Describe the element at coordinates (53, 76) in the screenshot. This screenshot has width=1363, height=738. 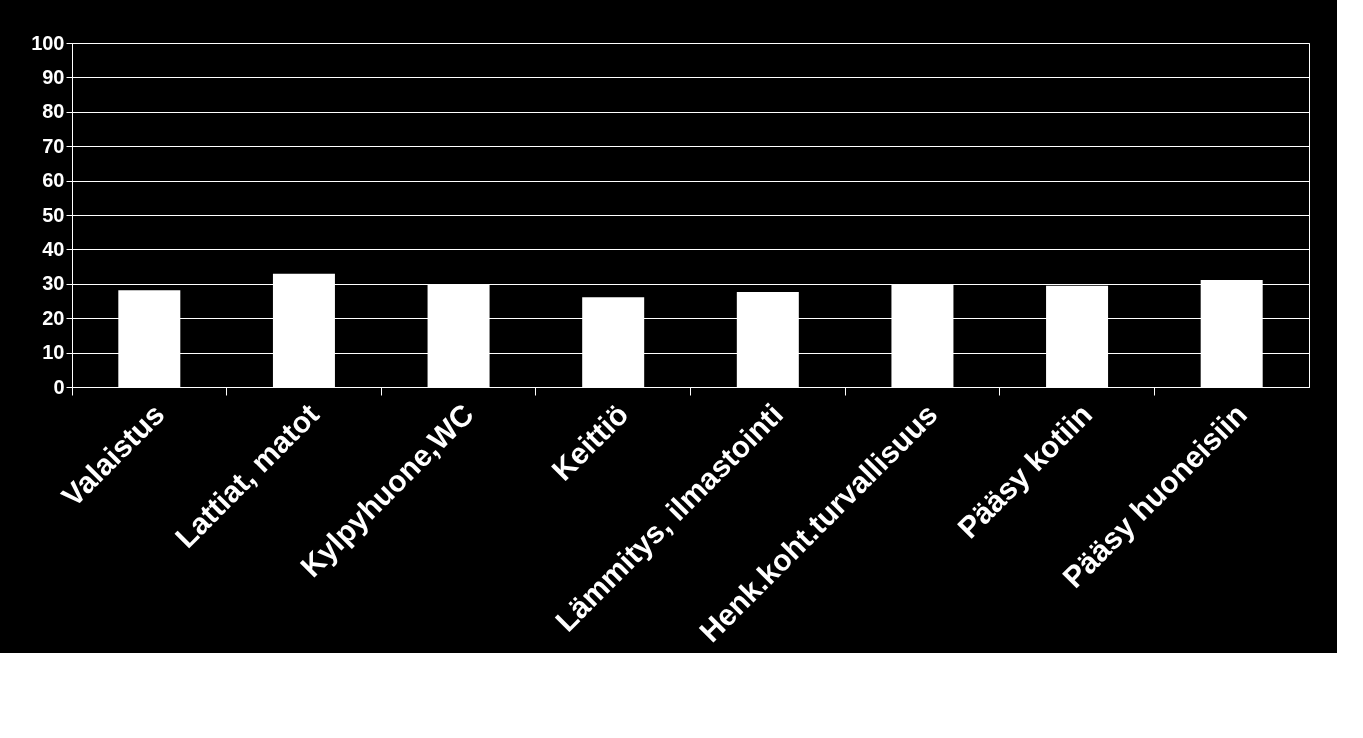
I see `y-tick-label: 90` at that location.